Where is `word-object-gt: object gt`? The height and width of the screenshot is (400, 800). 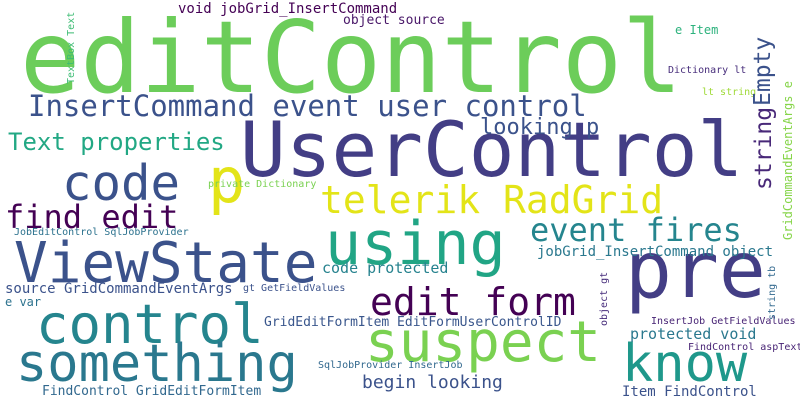 word-object-gt: object gt is located at coordinates (604, 298).